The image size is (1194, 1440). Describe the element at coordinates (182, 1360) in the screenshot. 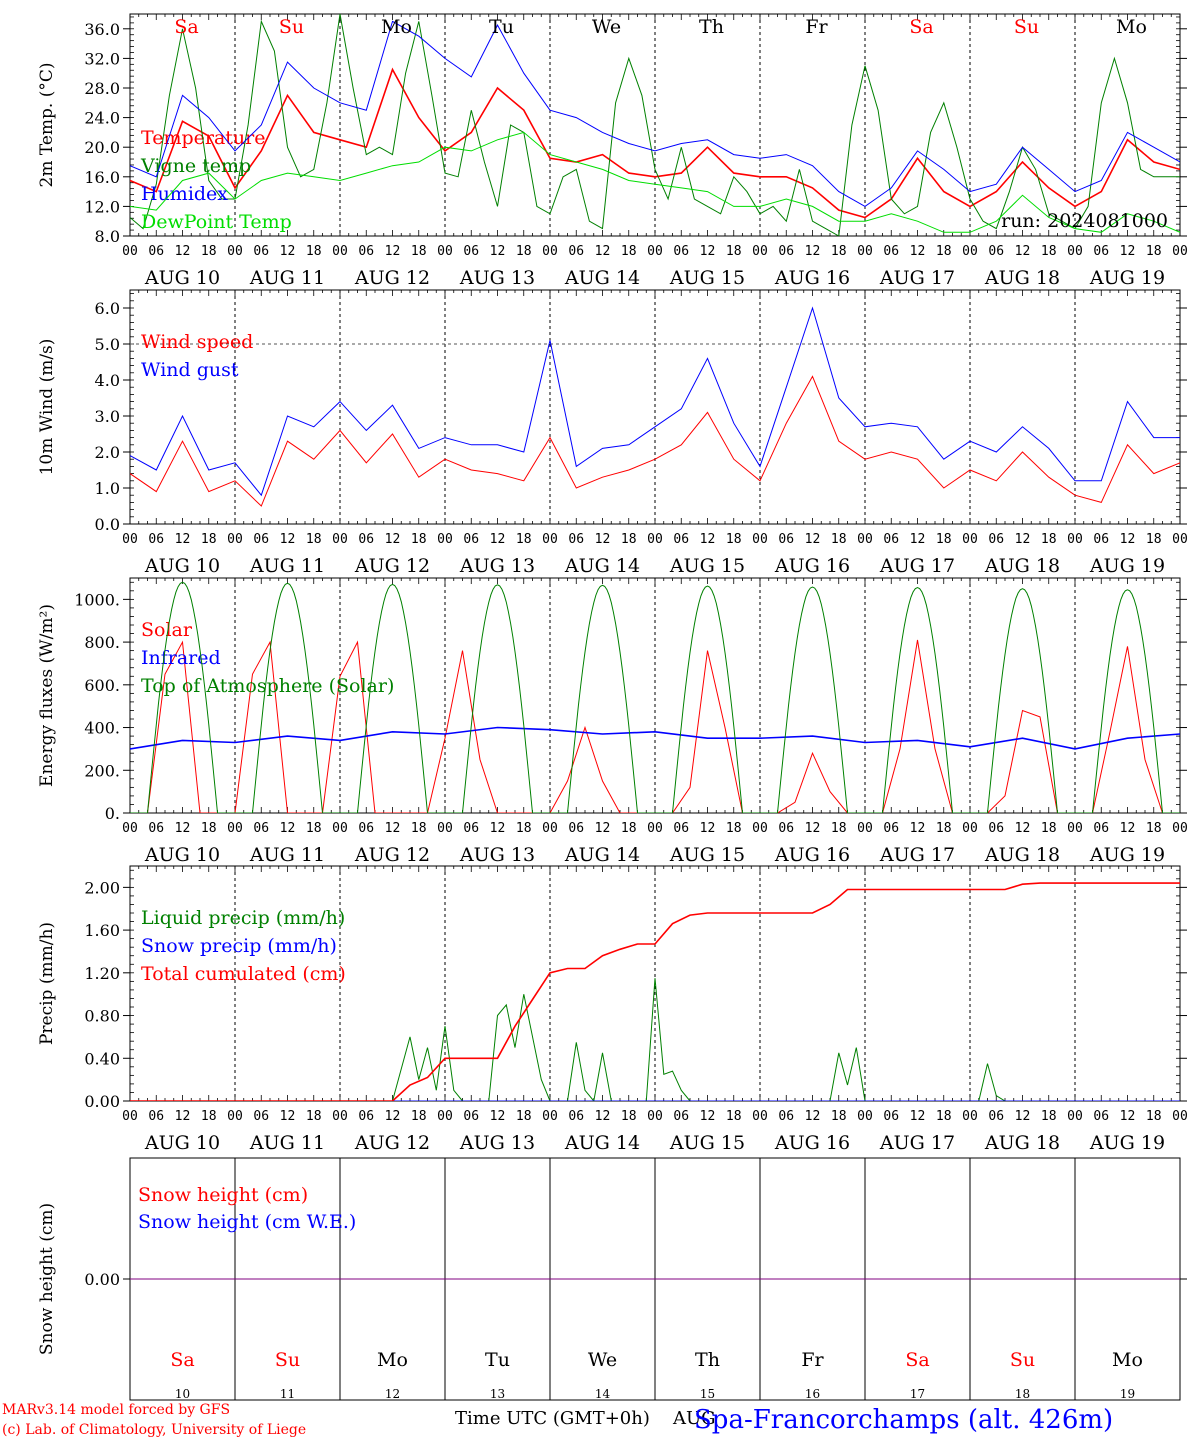

I see `day-abbr: Sa` at that location.